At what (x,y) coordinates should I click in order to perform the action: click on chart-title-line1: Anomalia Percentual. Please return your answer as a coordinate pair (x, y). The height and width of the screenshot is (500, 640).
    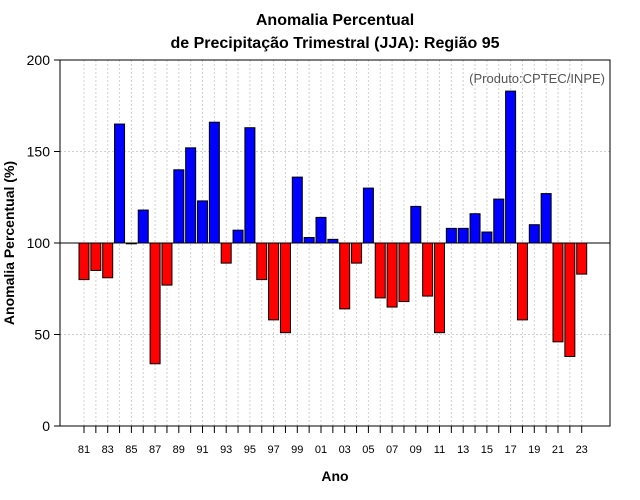
    Looking at the image, I should click on (335, 20).